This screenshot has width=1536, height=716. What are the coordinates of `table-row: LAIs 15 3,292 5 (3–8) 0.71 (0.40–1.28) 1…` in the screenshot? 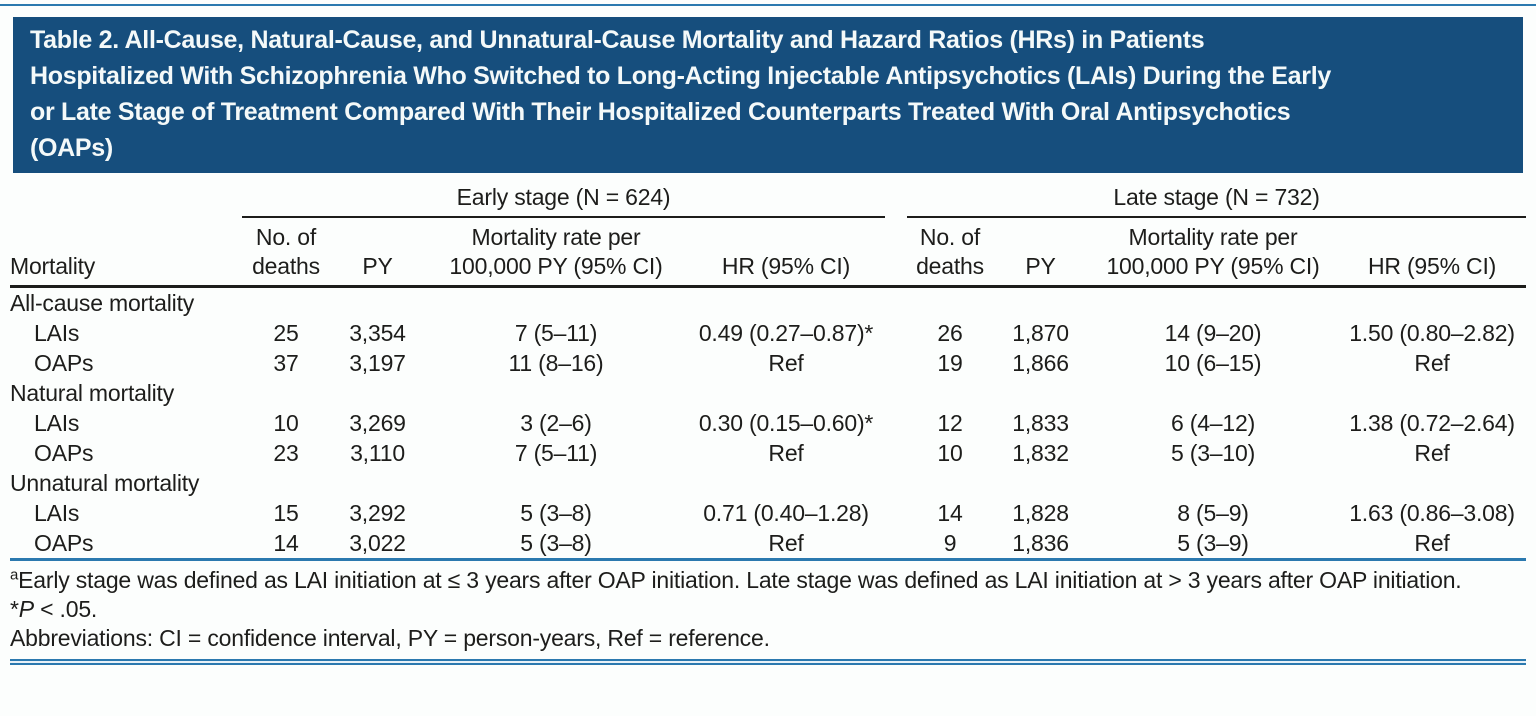 It's located at (768, 513).